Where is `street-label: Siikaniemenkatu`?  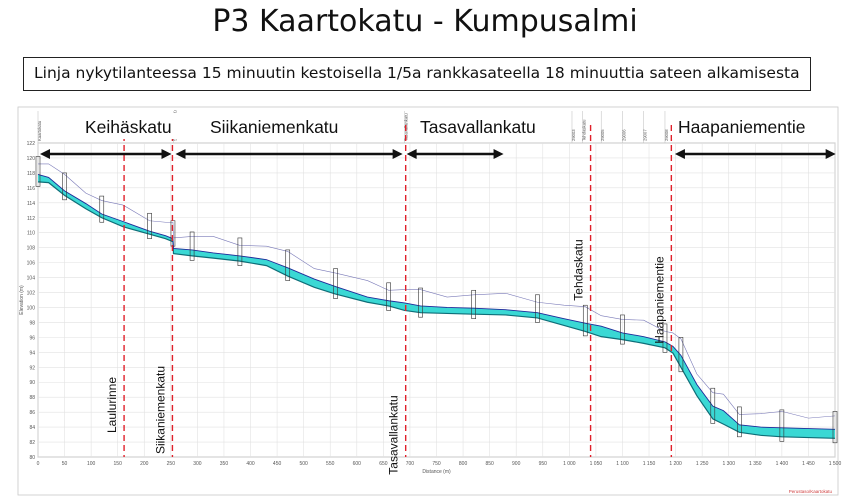 street-label: Siikaniemenkatu is located at coordinates (274, 127).